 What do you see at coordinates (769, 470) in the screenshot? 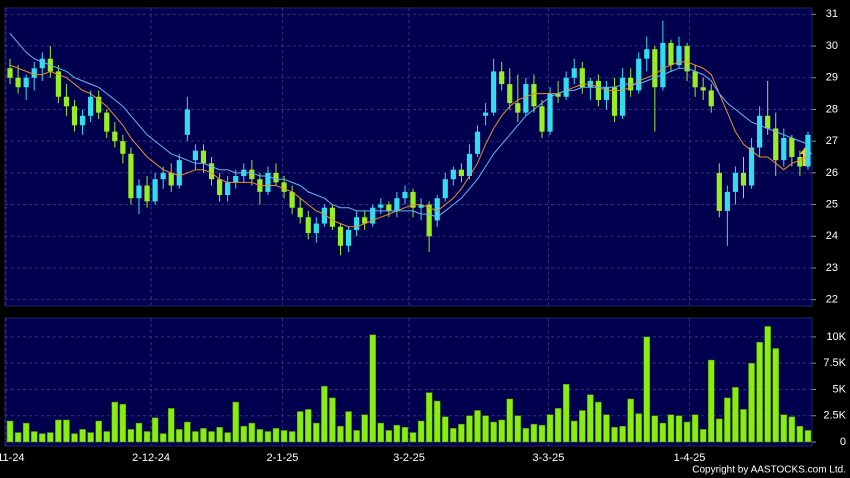
I see `copyright: Copyright by AASTOCKS.com Ltd.` at bounding box center [769, 470].